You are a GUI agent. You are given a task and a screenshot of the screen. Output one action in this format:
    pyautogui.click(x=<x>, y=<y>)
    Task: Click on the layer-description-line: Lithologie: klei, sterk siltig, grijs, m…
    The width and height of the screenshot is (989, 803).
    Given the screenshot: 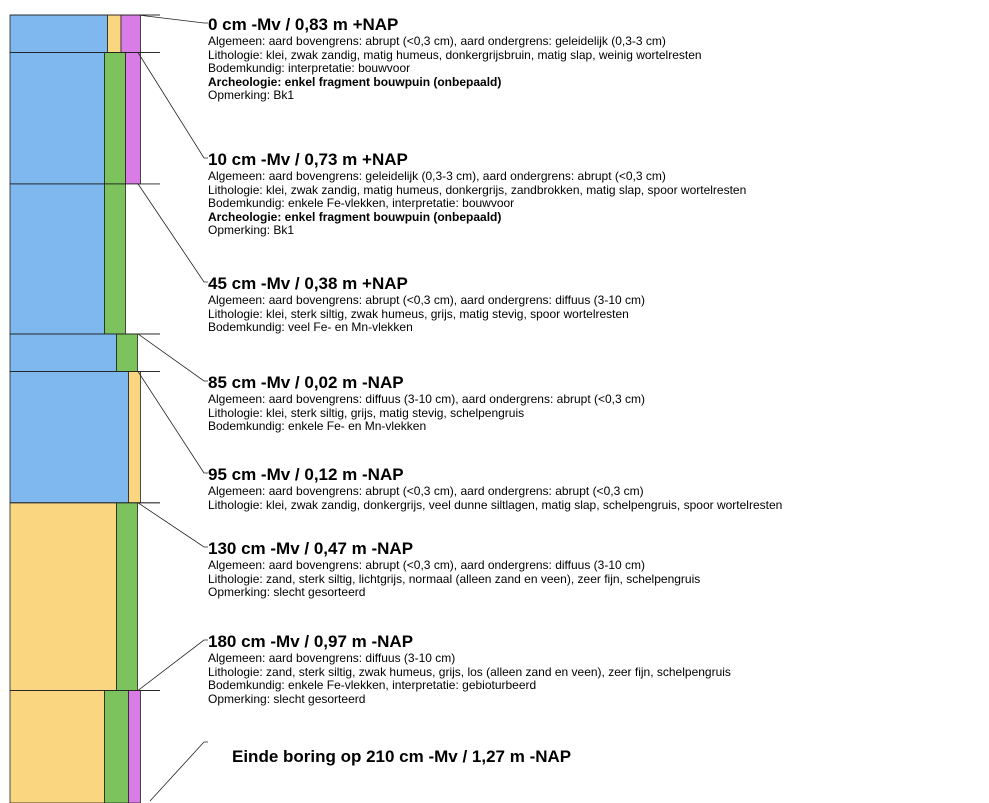 What is the action you would take?
    pyautogui.click(x=366, y=412)
    